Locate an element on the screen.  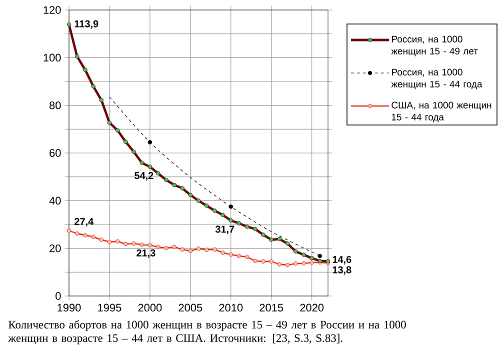
legend-label: Россия, на 1000 женщин 15 - 49 лет is located at coordinates (434, 46).